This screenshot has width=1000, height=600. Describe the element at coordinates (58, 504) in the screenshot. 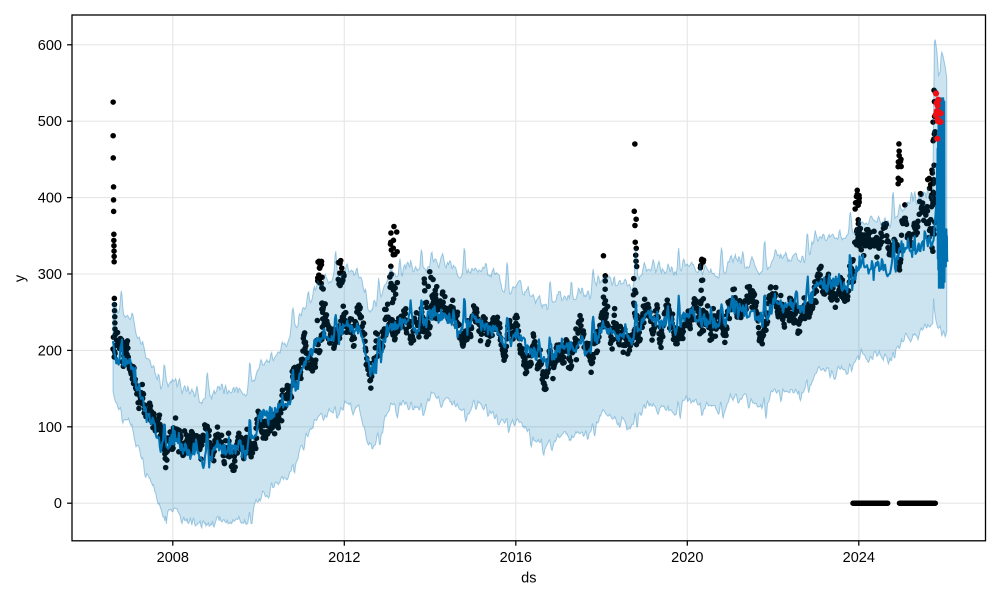

I see `svg-text: 0` at that location.